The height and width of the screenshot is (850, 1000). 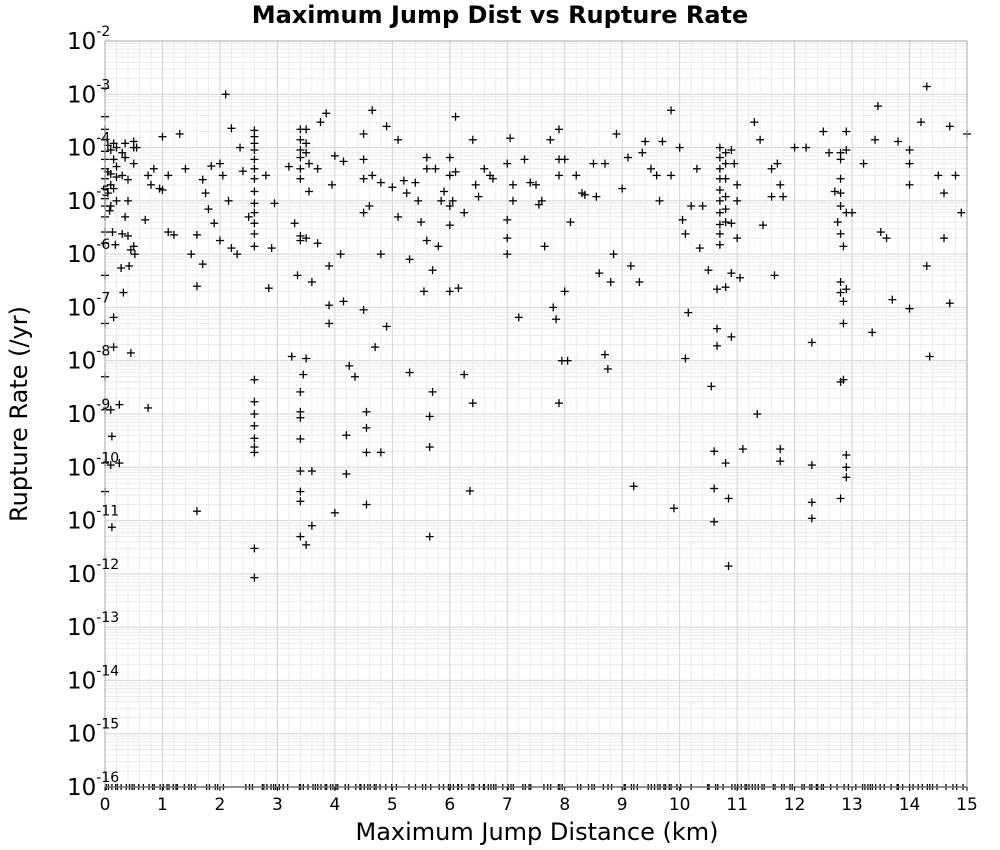 What do you see at coordinates (277, 805) in the screenshot?
I see `x-tick-label: 3` at bounding box center [277, 805].